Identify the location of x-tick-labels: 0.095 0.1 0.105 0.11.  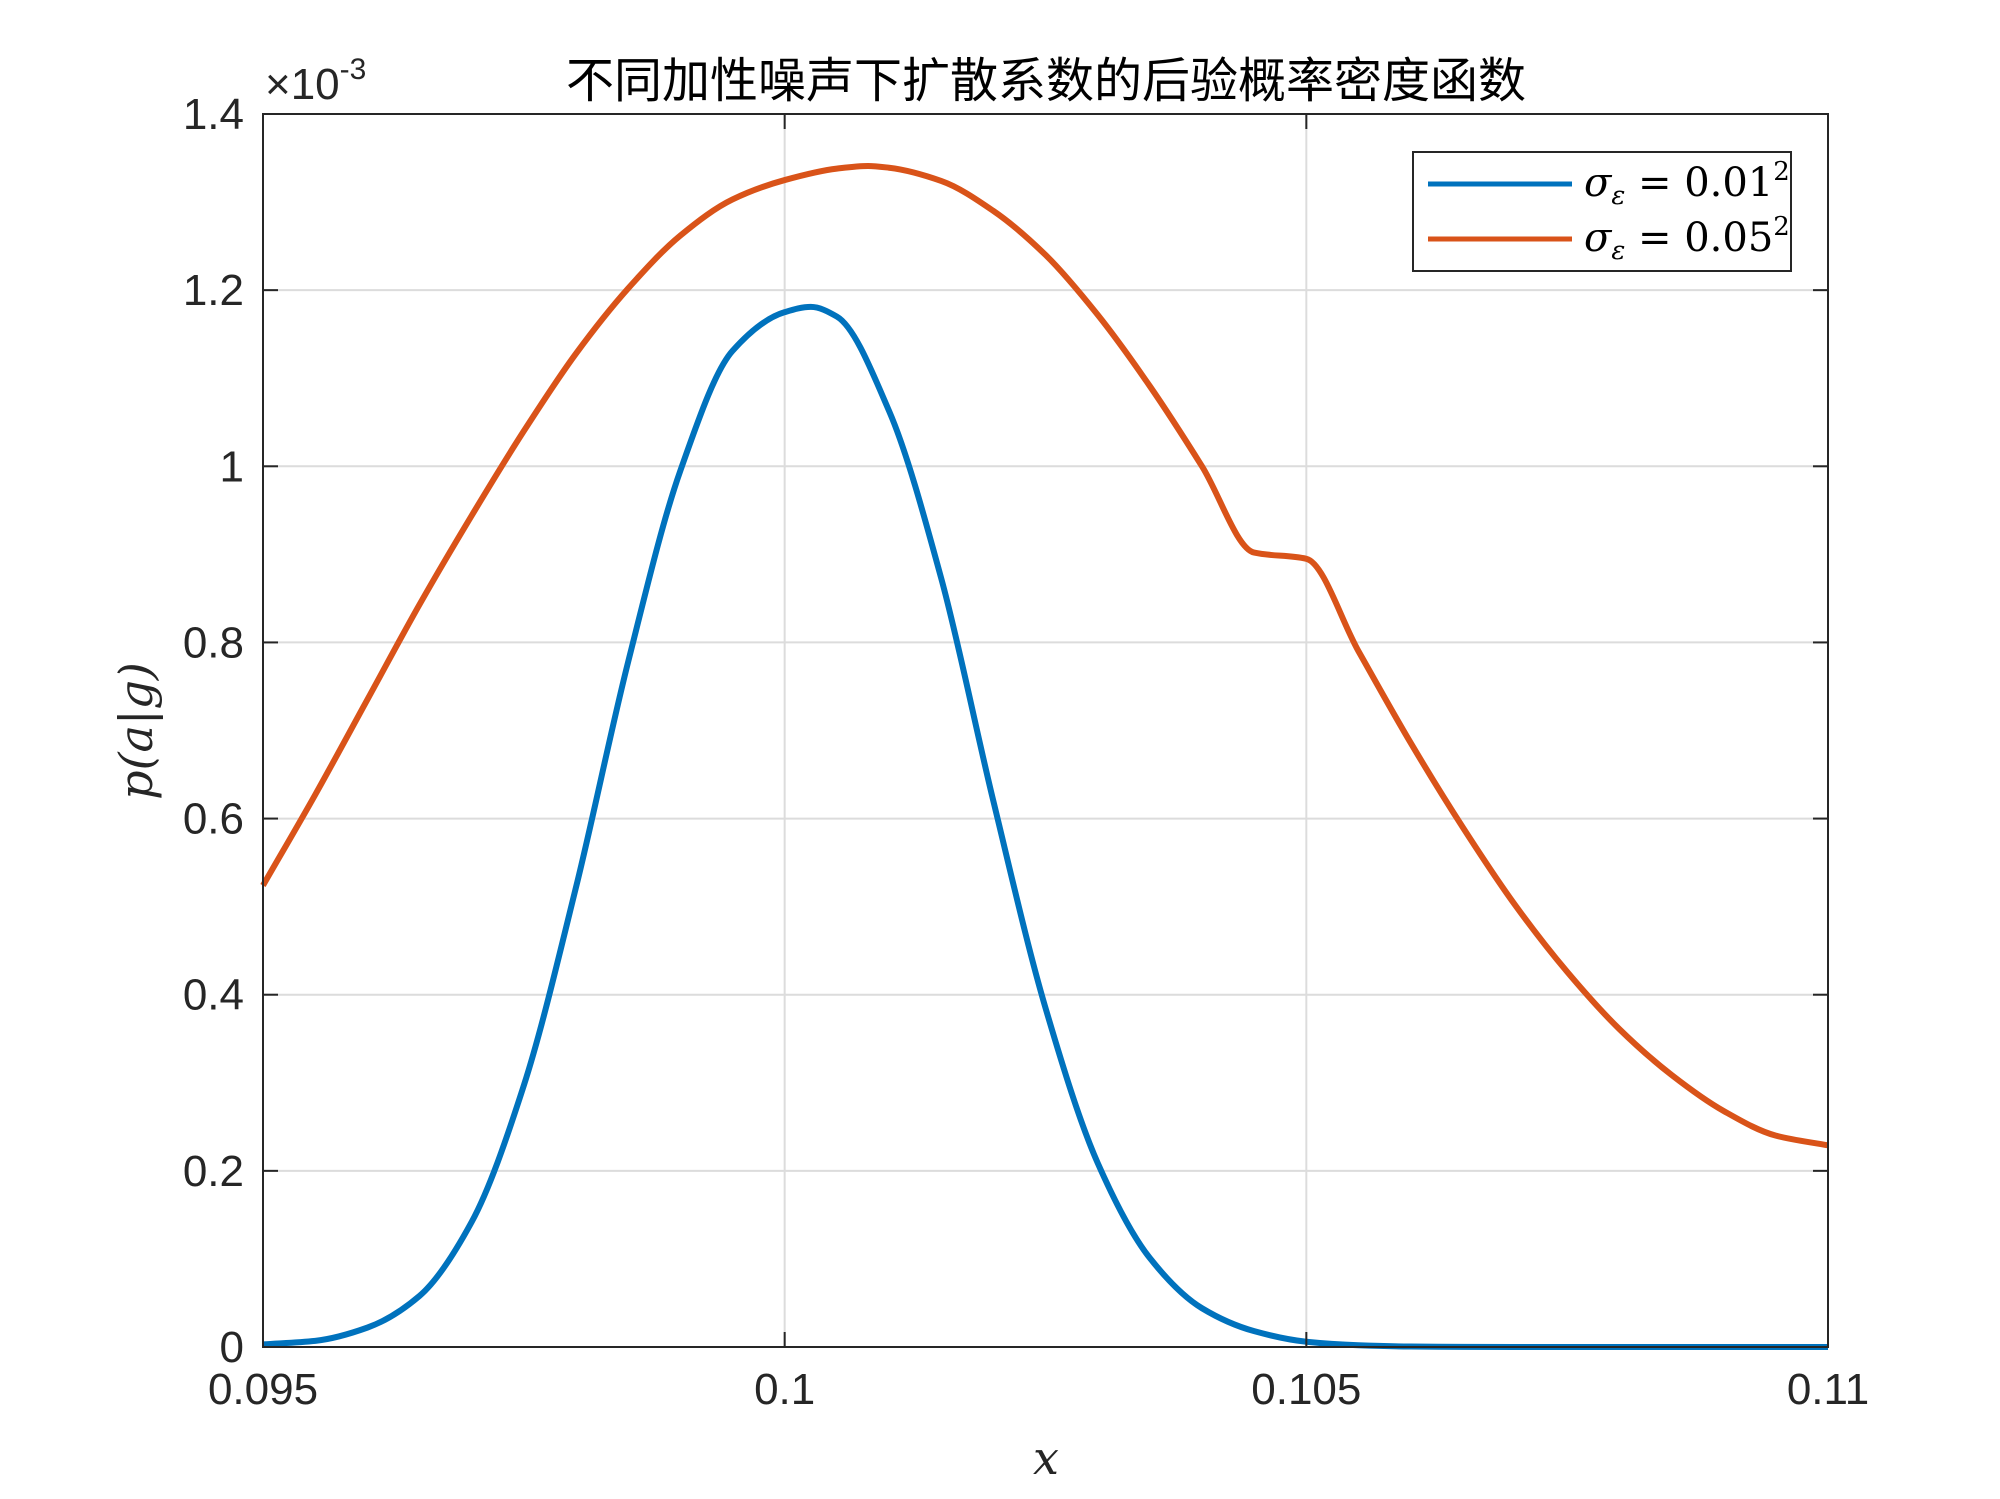
(1038, 1389).